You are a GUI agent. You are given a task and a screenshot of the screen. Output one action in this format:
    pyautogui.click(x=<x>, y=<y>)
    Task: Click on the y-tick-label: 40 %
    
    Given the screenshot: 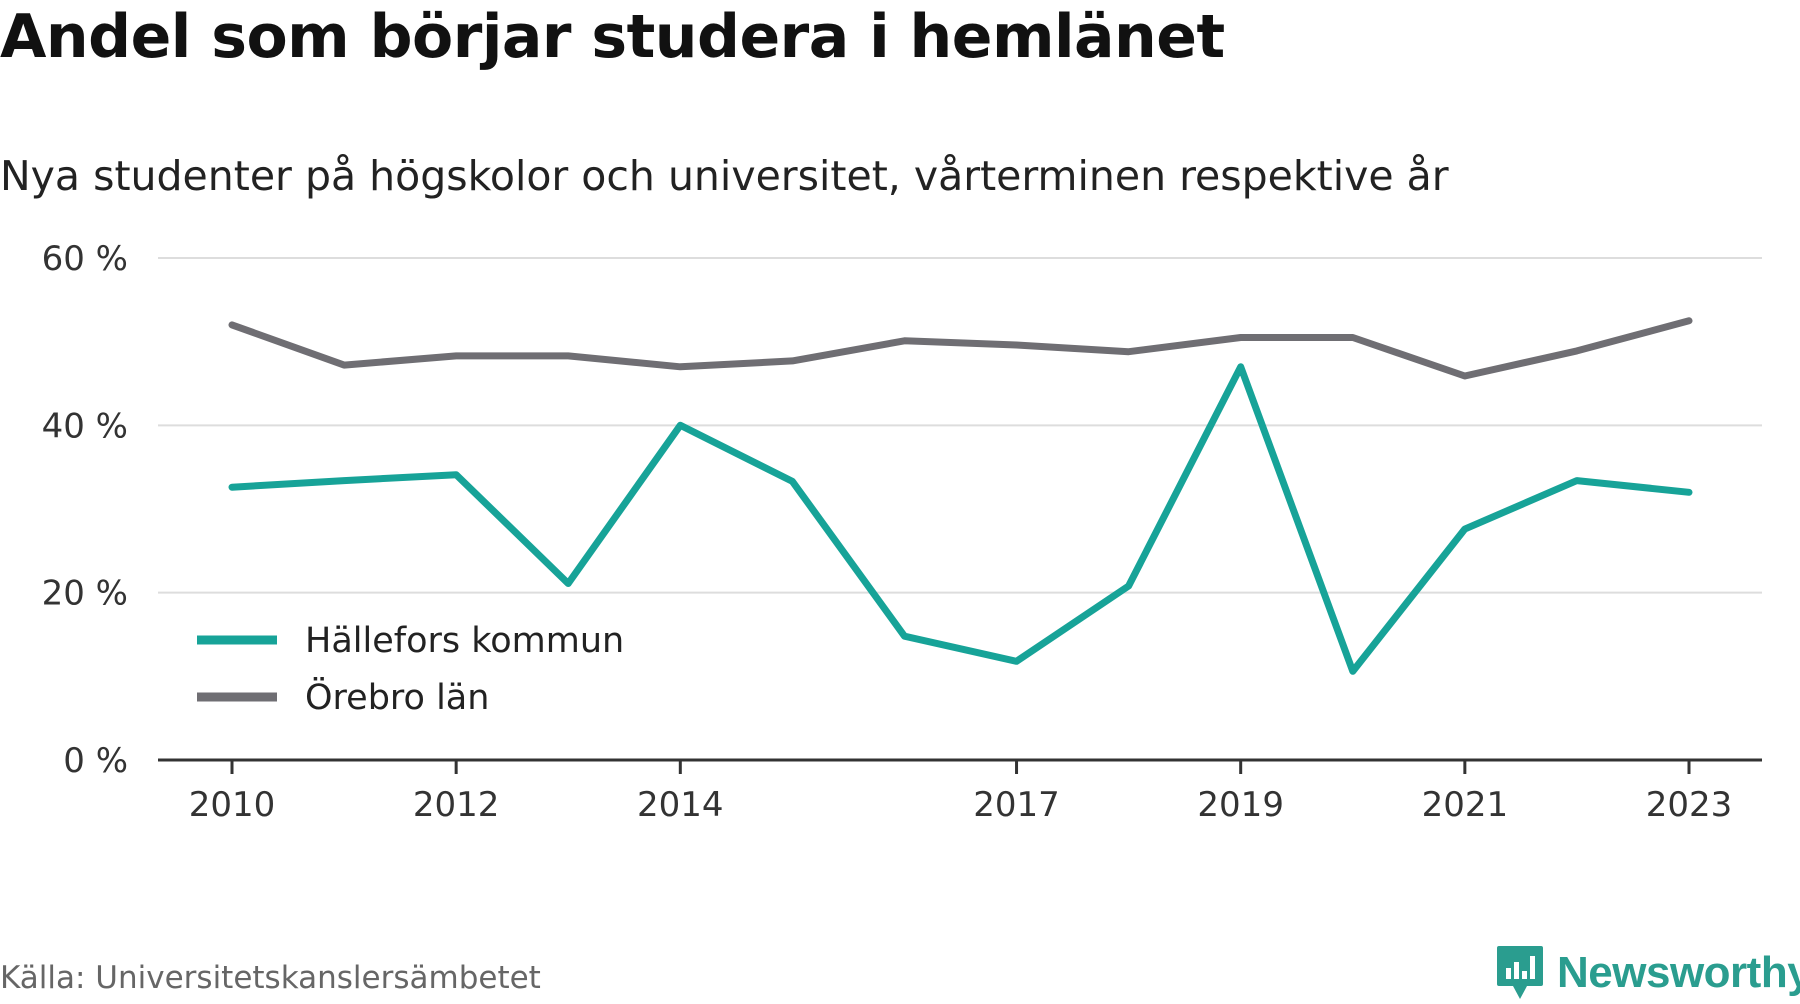 What is the action you would take?
    pyautogui.click(x=85, y=426)
    